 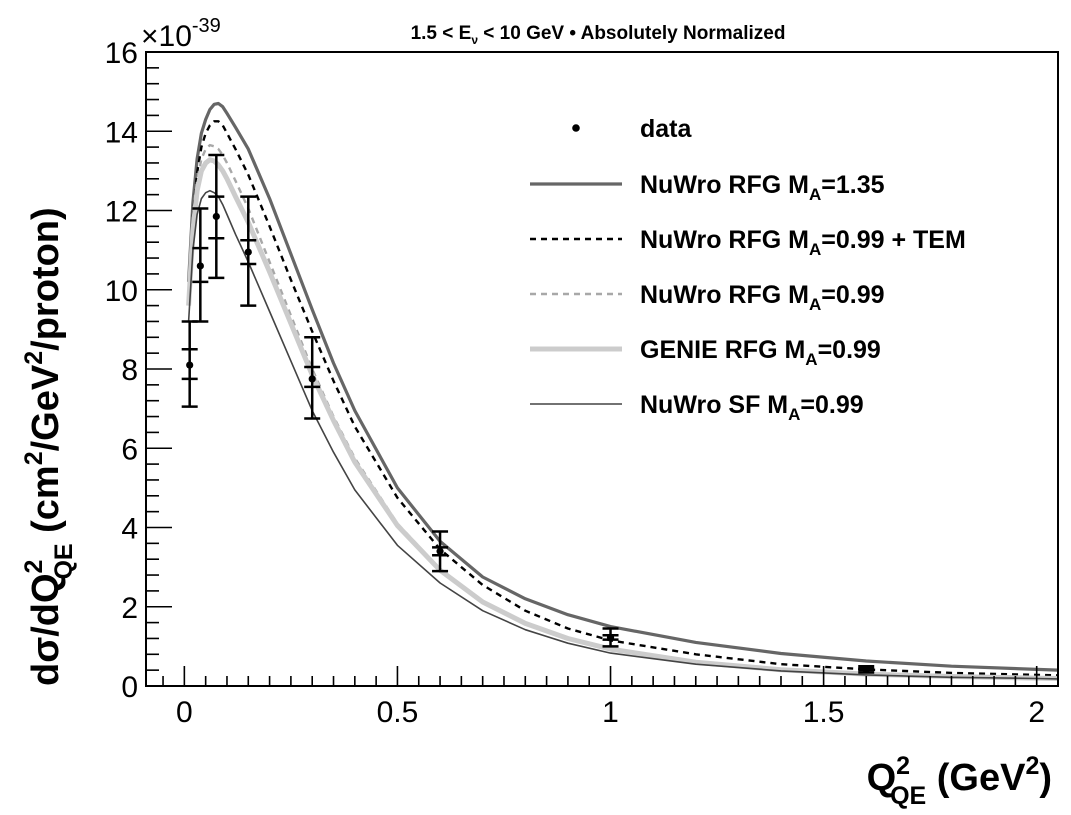 What do you see at coordinates (762, 187) in the screenshot?
I see `legend-label-0: NuWro RFG MA=1.35` at bounding box center [762, 187].